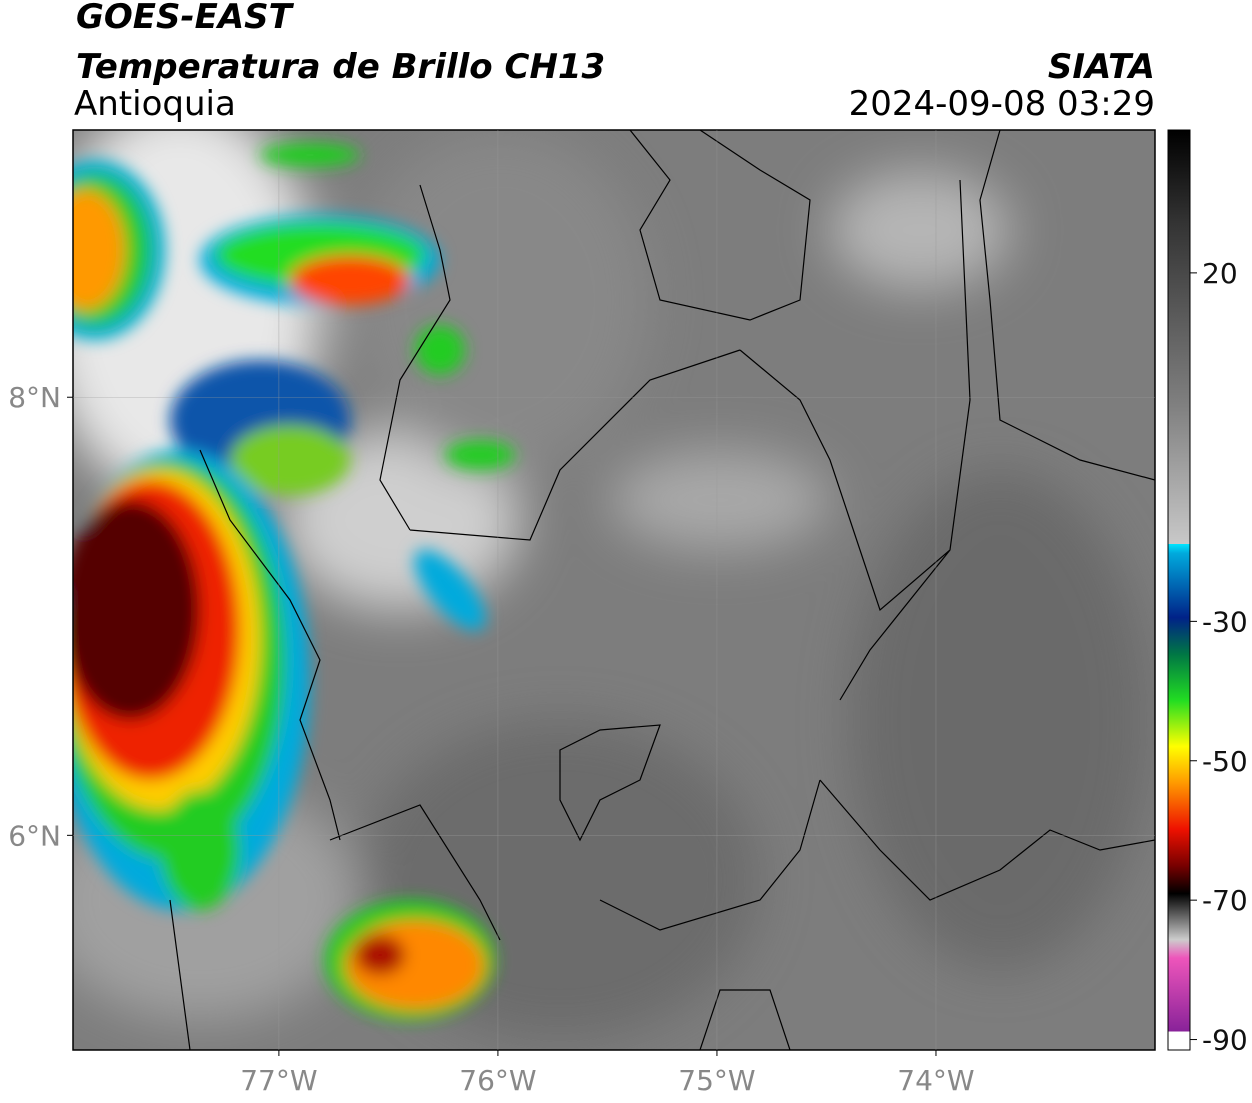 The image size is (1252, 1103). What do you see at coordinates (1225, 761) in the screenshot?
I see `colorbar-tick-label: -50` at bounding box center [1225, 761].